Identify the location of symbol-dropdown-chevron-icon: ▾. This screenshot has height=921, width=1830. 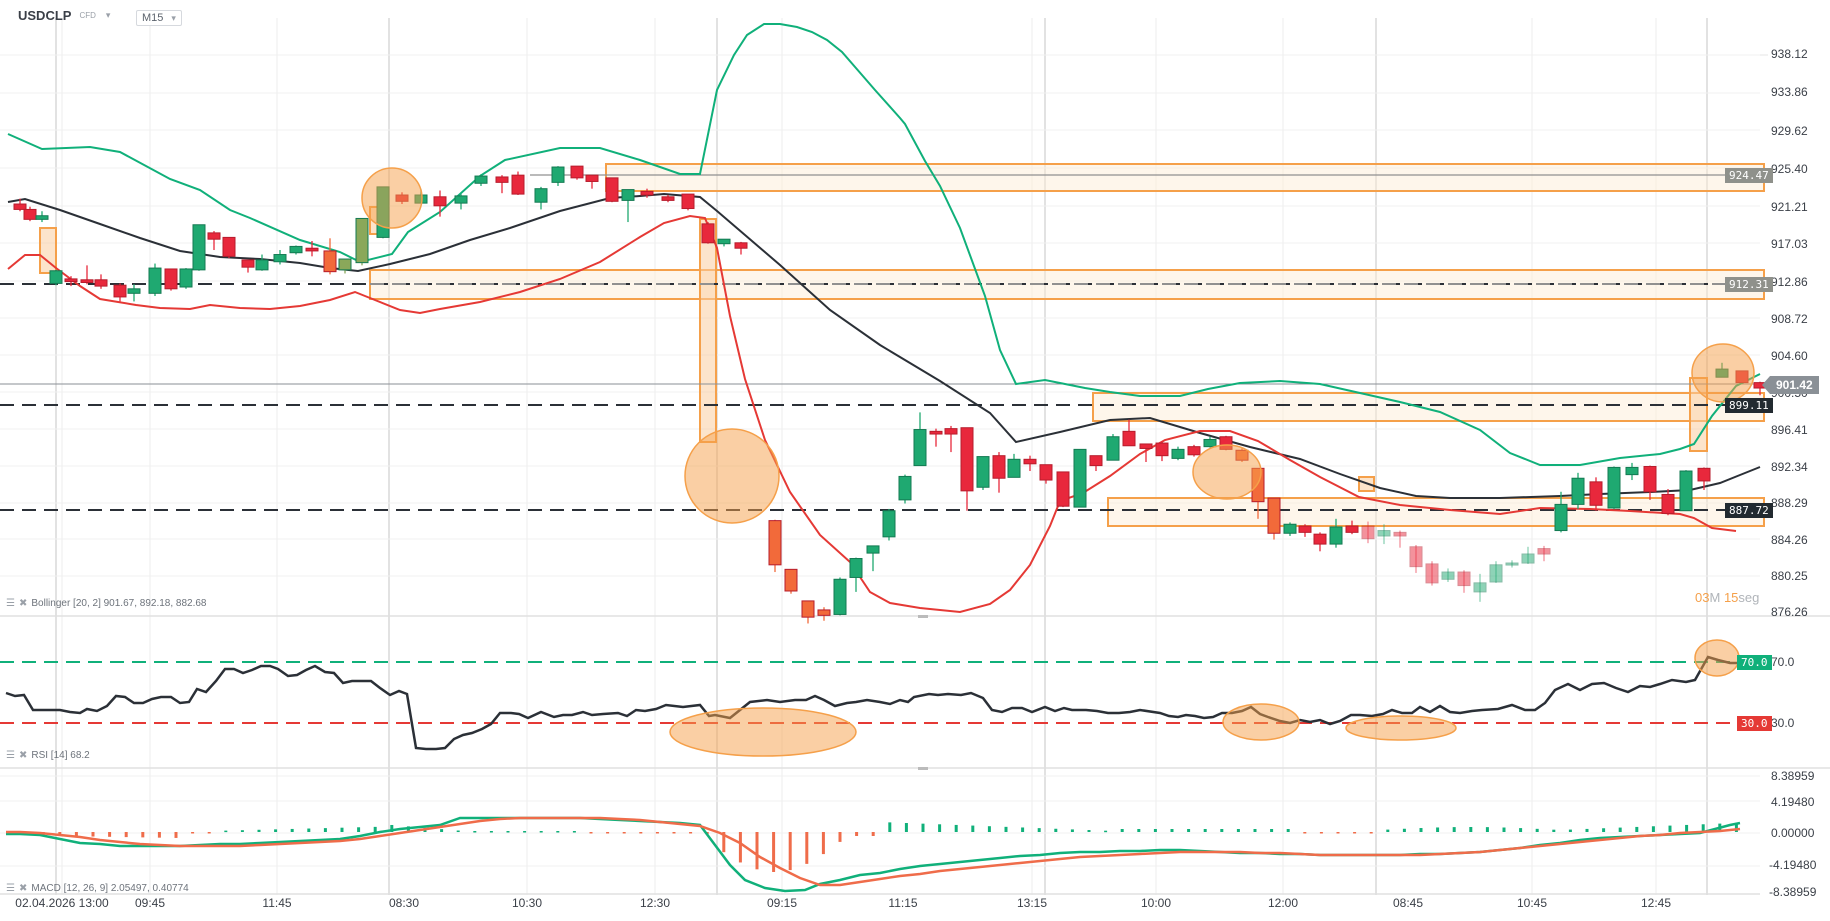
(108, 15).